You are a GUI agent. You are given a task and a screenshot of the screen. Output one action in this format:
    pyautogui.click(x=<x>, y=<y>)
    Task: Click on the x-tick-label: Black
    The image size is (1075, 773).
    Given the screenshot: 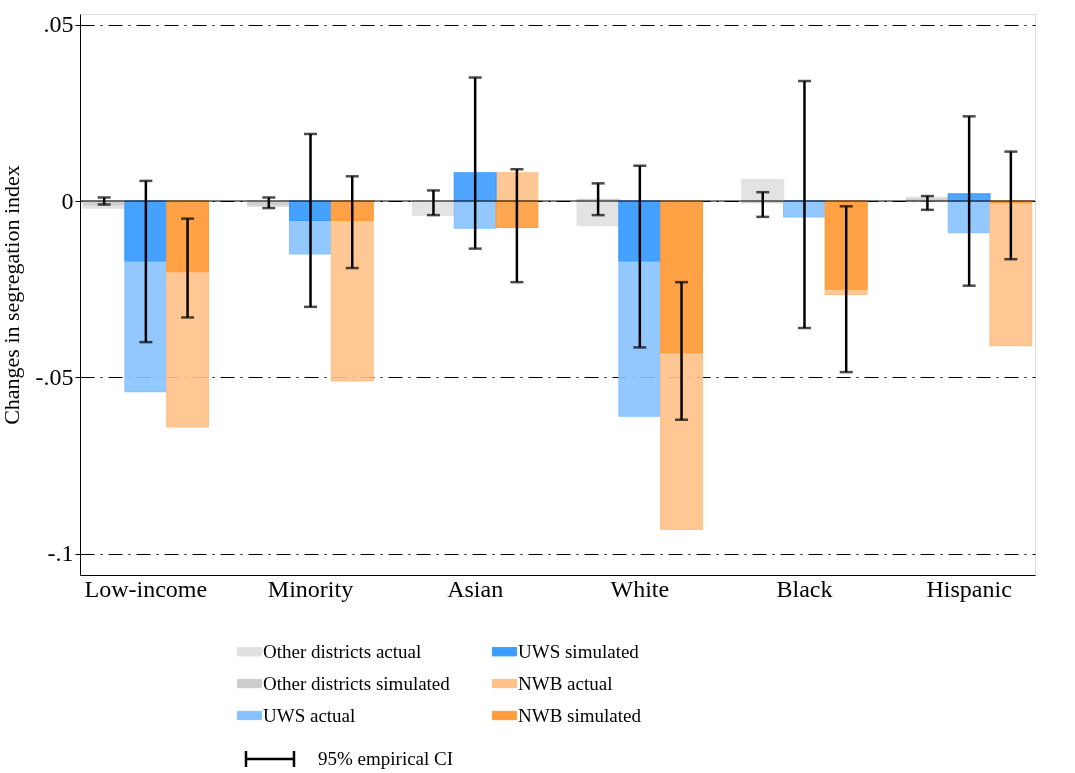 What is the action you would take?
    pyautogui.click(x=804, y=588)
    